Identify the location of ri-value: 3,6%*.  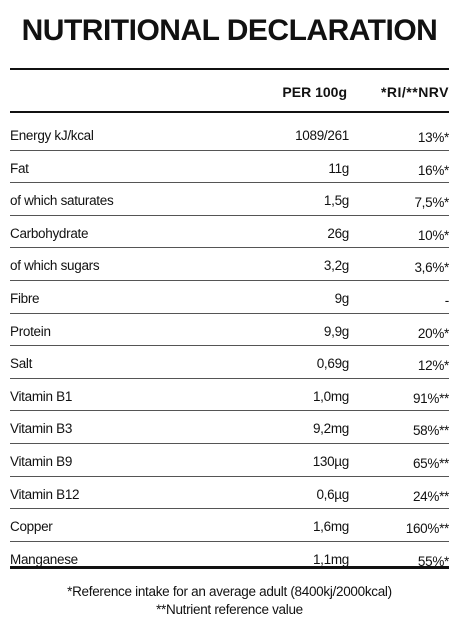
(431, 268).